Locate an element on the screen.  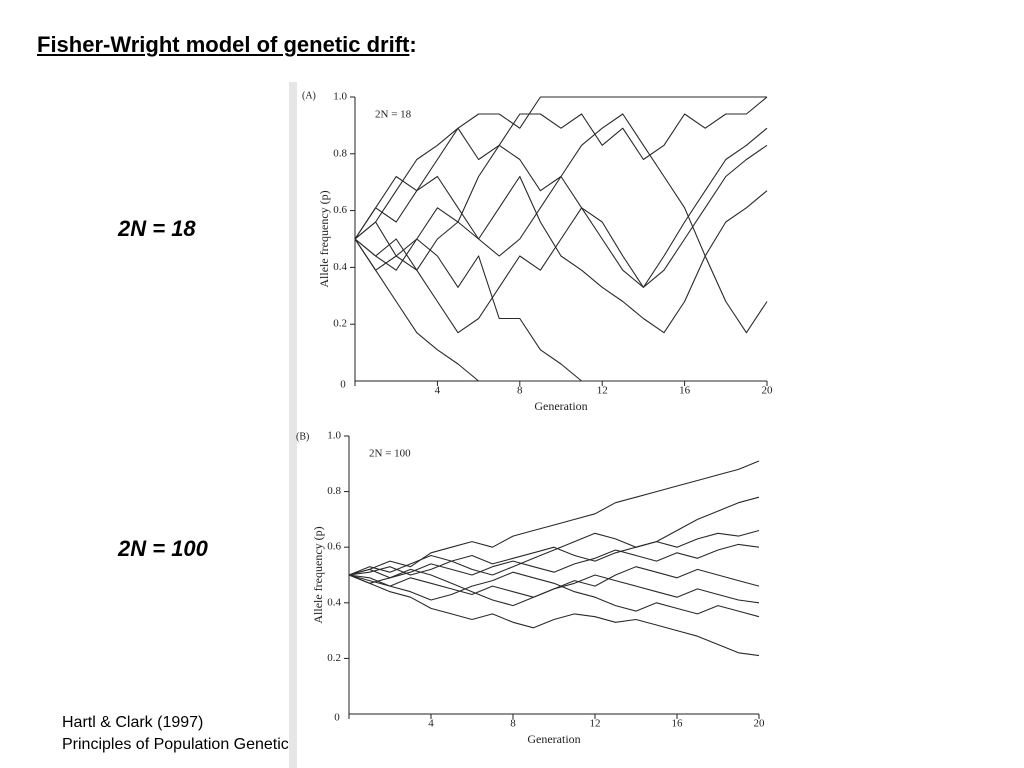
title-text: Fisher-Wright model of genetic drift is located at coordinates (223, 44).